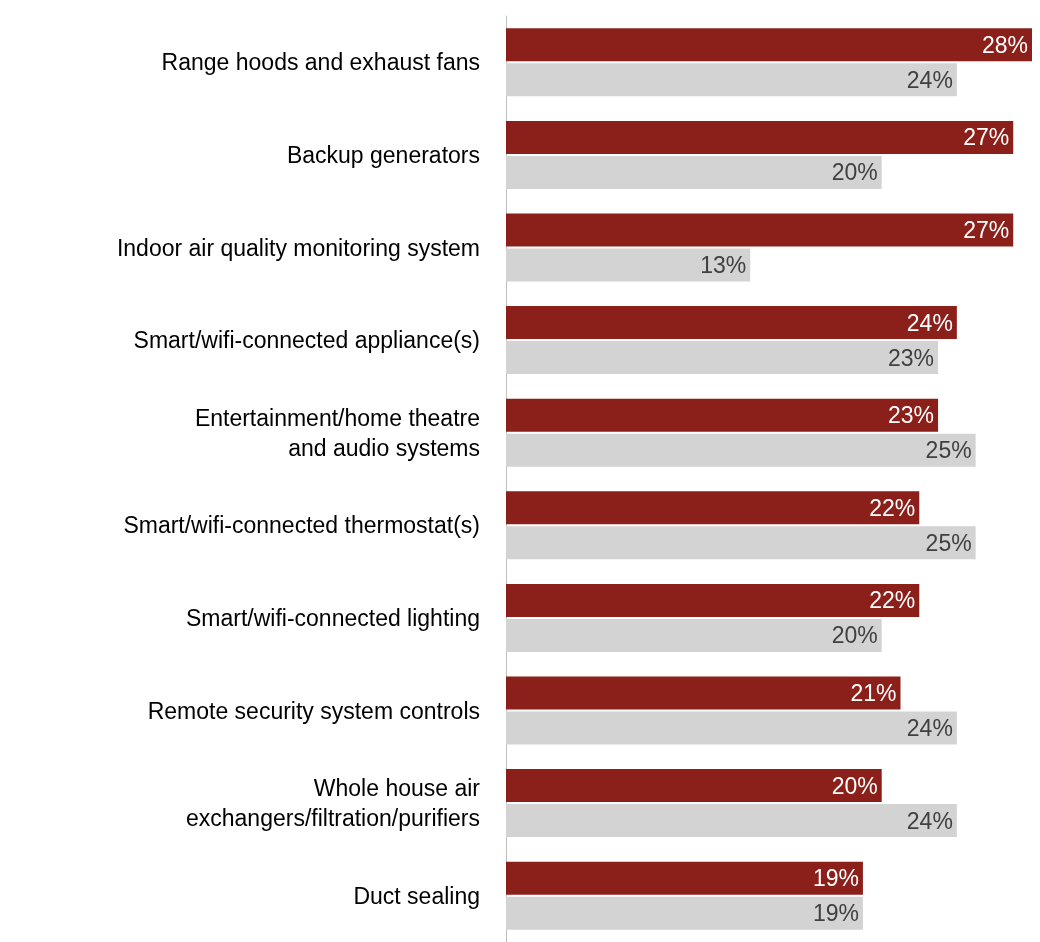 This screenshot has height=942, width=1040. Describe the element at coordinates (320, 62) in the screenshot. I see `y-tick-label: Range hoods and exhaust fans` at that location.